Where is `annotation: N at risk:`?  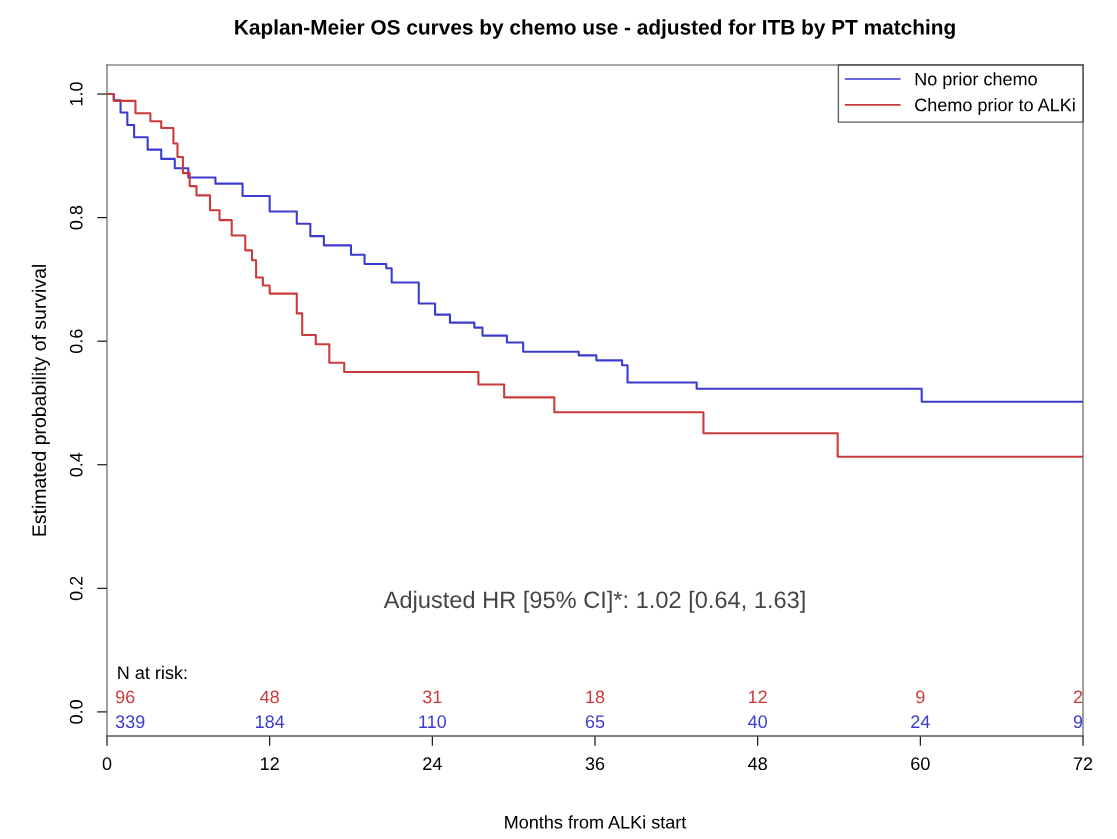 annotation: N at risk: is located at coordinates (152, 672).